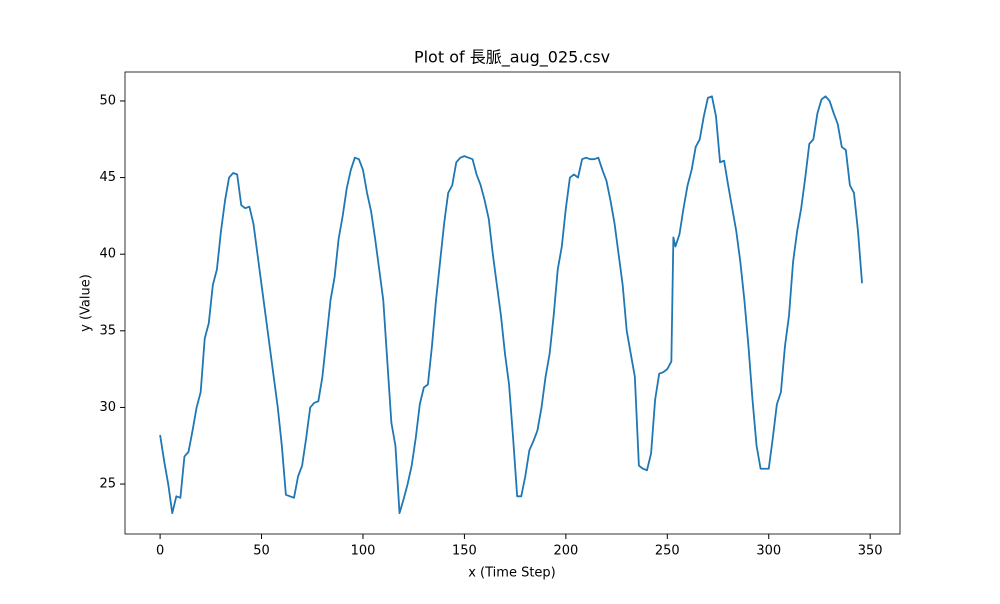 The image size is (1000, 604). What do you see at coordinates (512, 573) in the screenshot?
I see `x-axis-label: x (Time Step)` at bounding box center [512, 573].